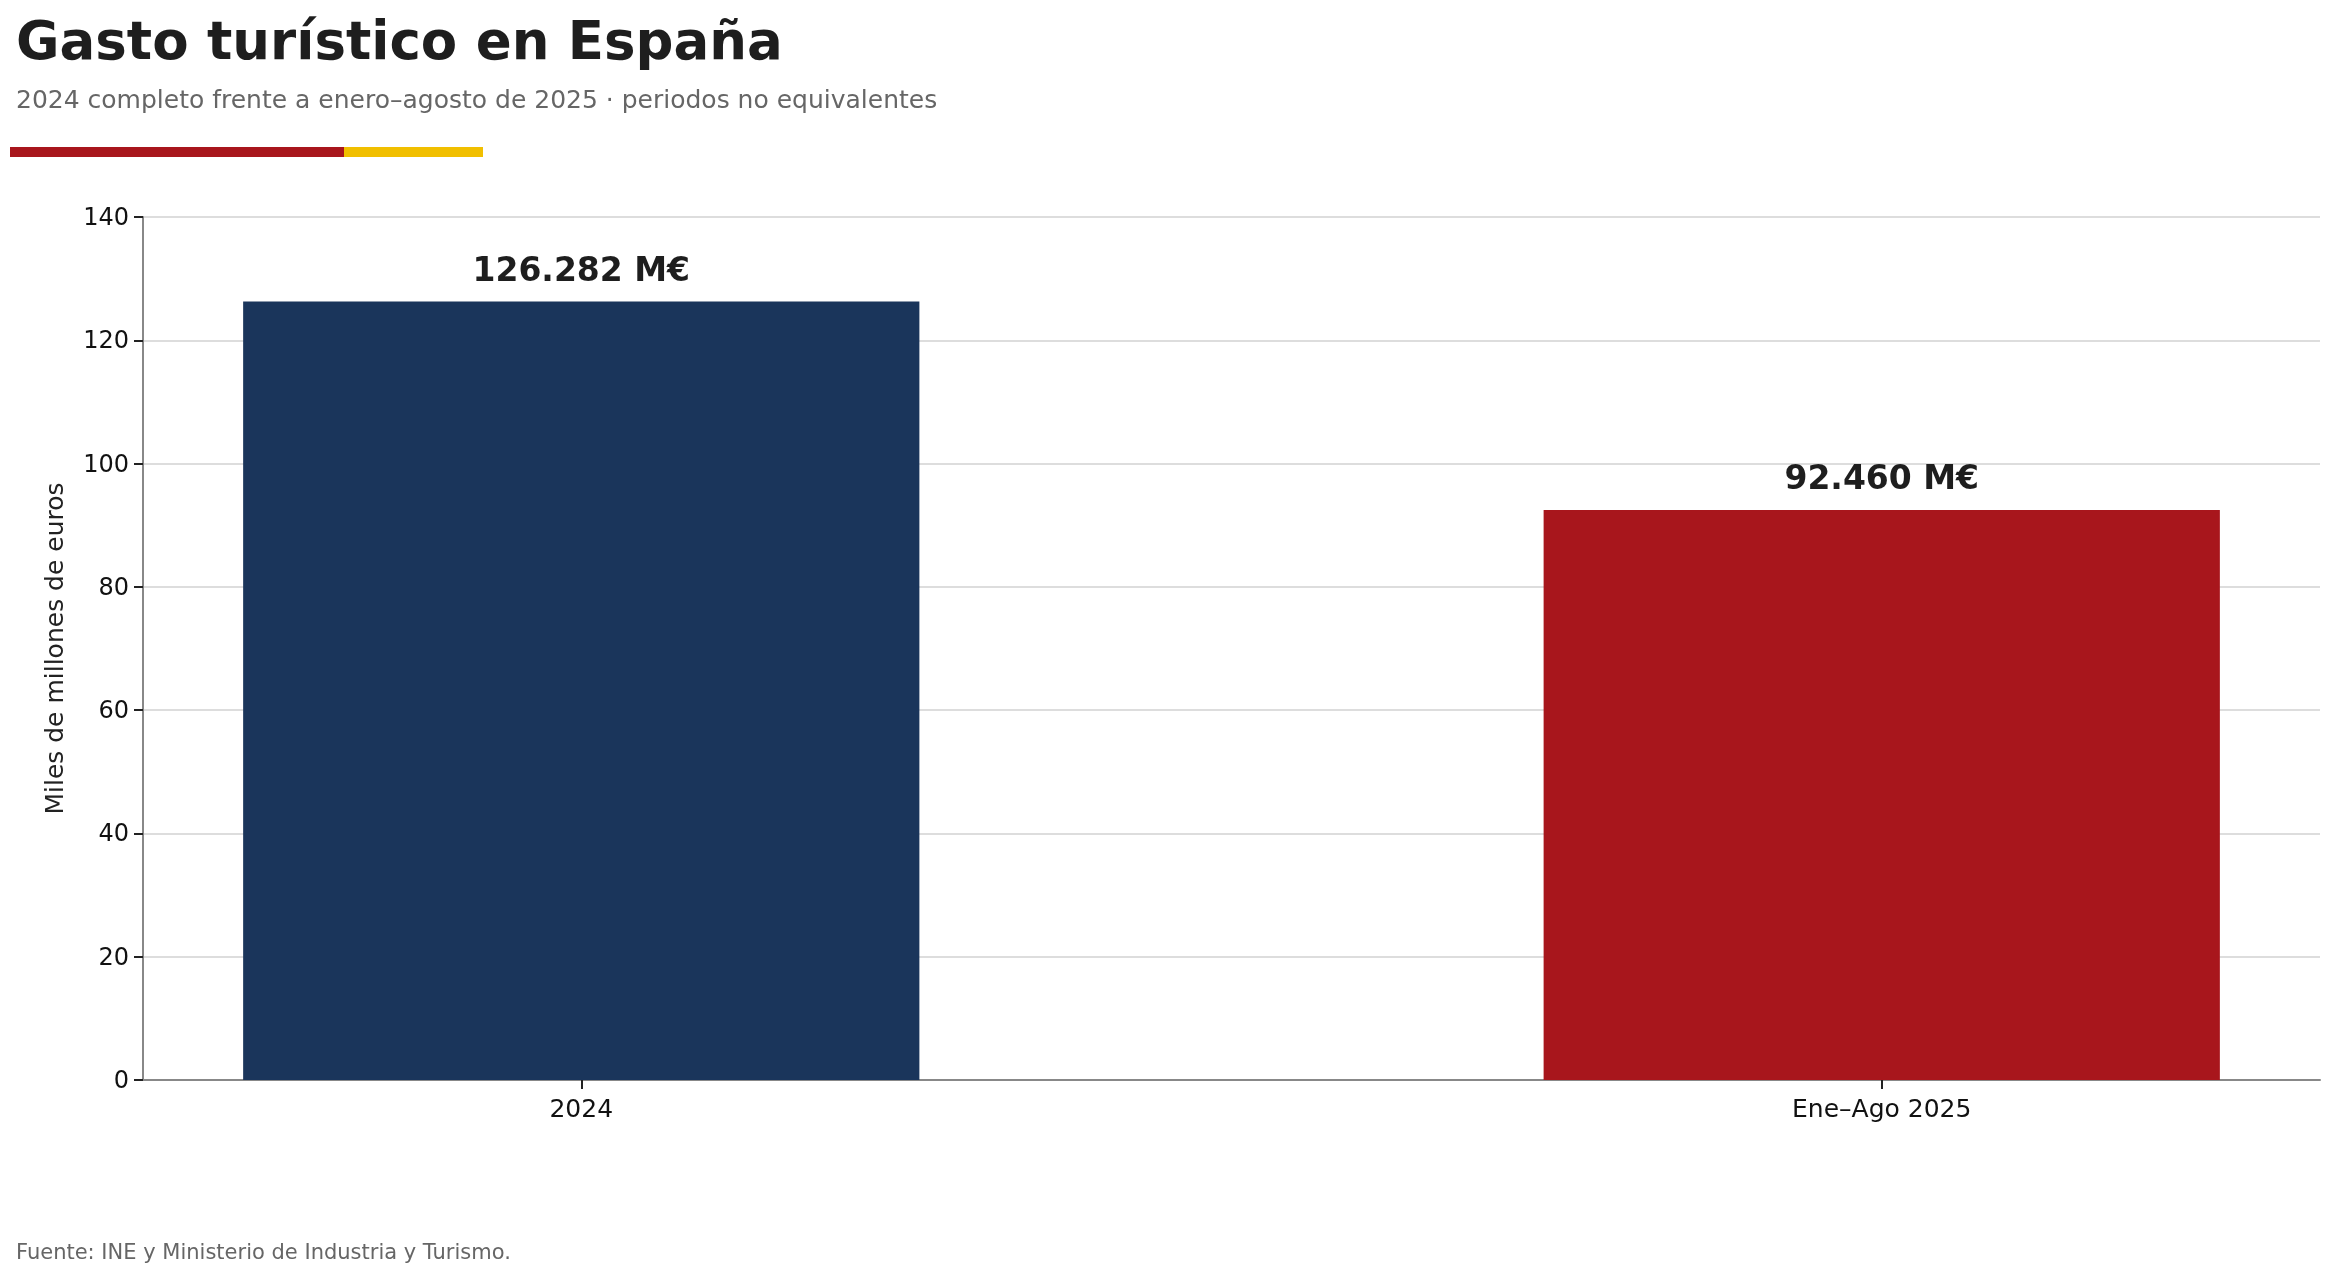 The height and width of the screenshot is (1277, 2336). I want to click on y-tick-label: 60, so click(113, 710).